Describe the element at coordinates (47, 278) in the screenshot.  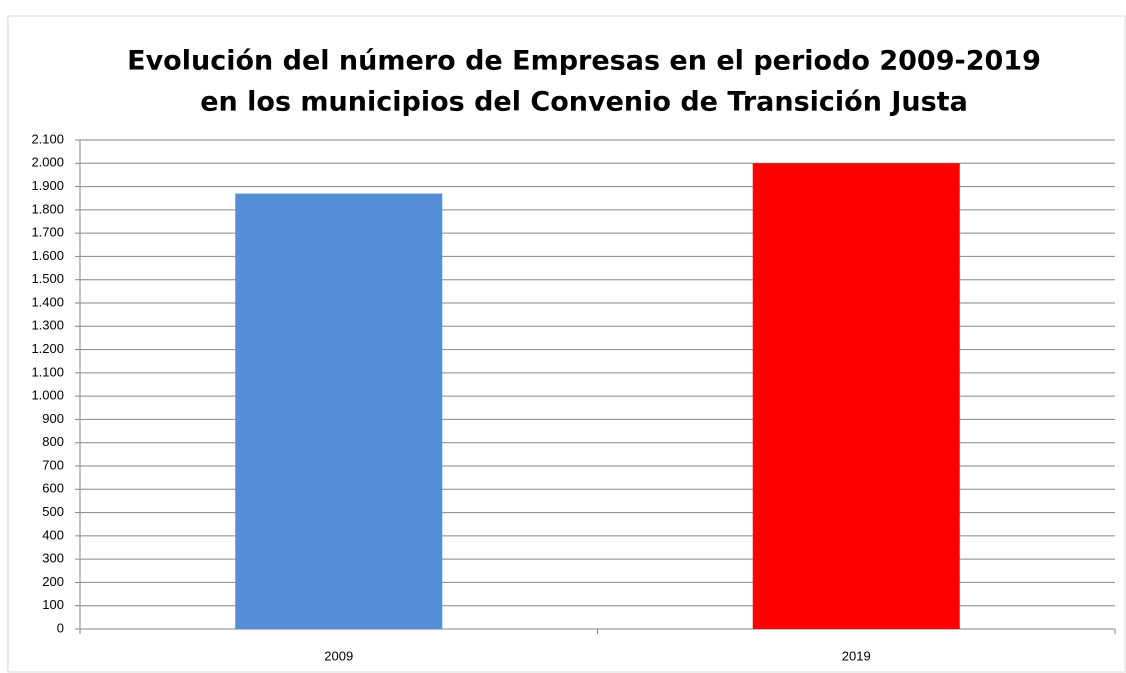
I see `y-tick-label: 1.500` at that location.